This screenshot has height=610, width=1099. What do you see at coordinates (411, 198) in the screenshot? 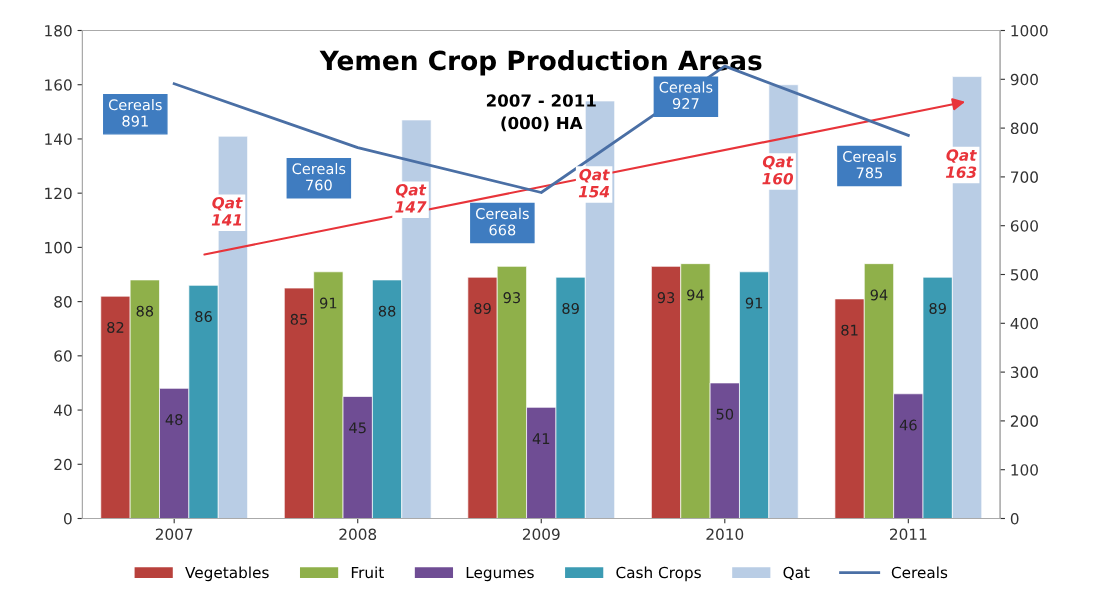
I see `data-label: Qat 147` at bounding box center [411, 198].